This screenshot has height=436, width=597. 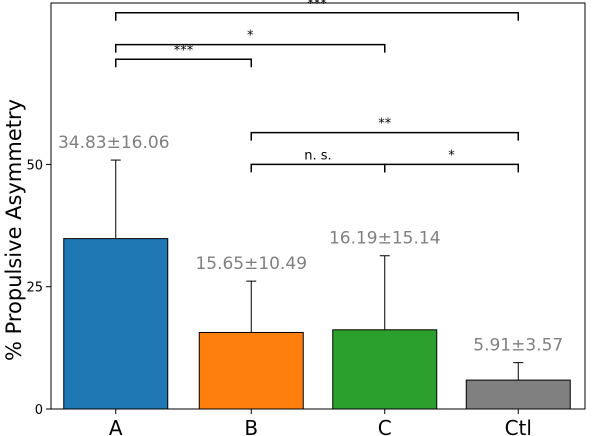 I want to click on bar-a, so click(x=116, y=324).